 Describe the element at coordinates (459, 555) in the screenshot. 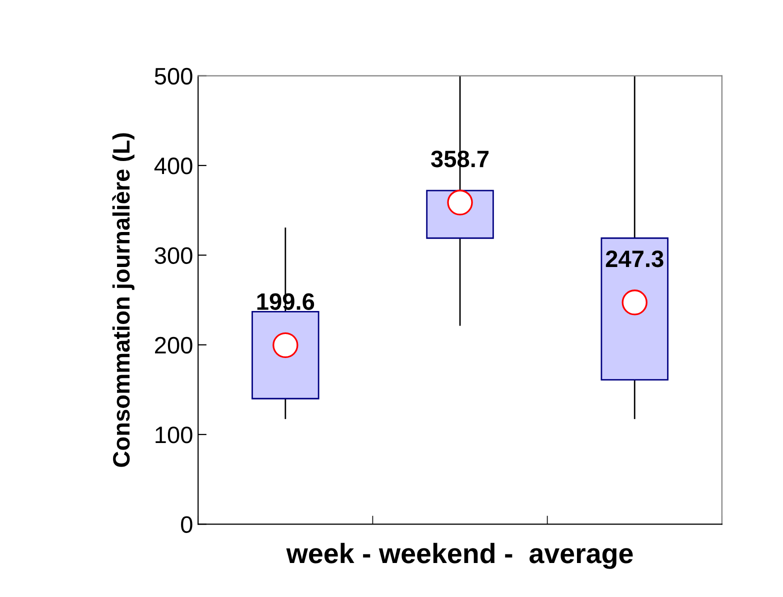

I see `x-axis-title: week - weekend - average` at that location.